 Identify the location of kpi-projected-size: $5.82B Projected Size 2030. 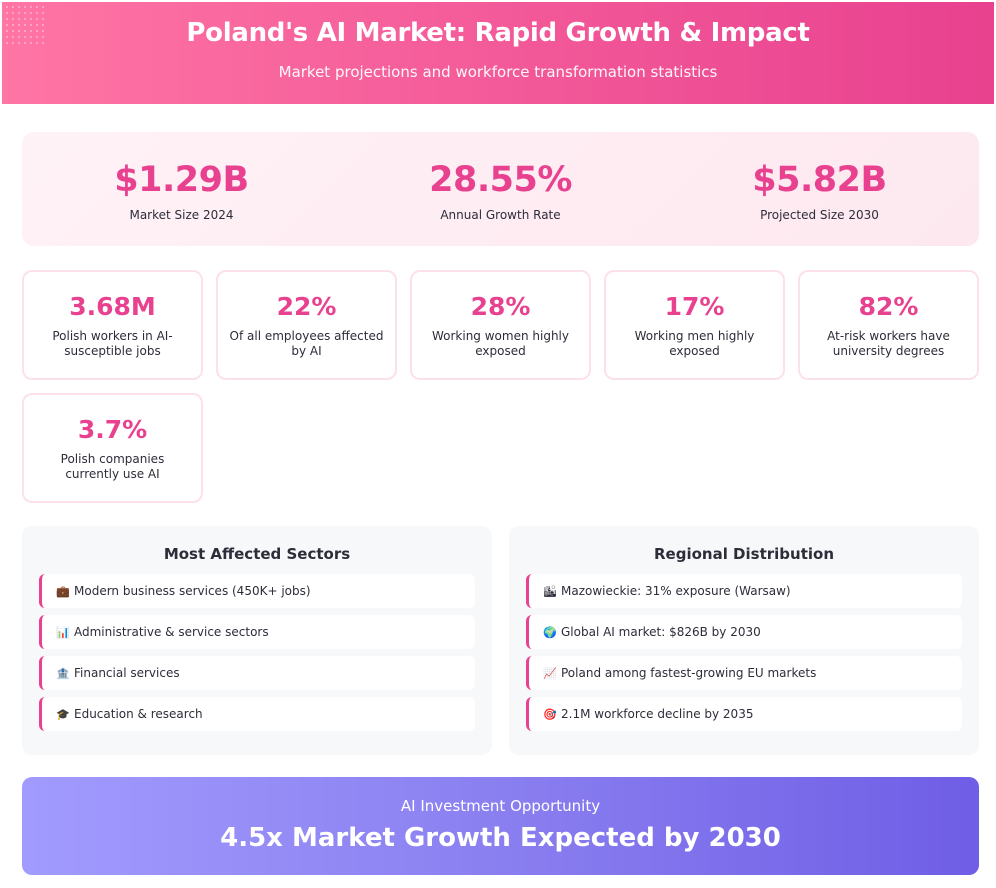
(819, 189).